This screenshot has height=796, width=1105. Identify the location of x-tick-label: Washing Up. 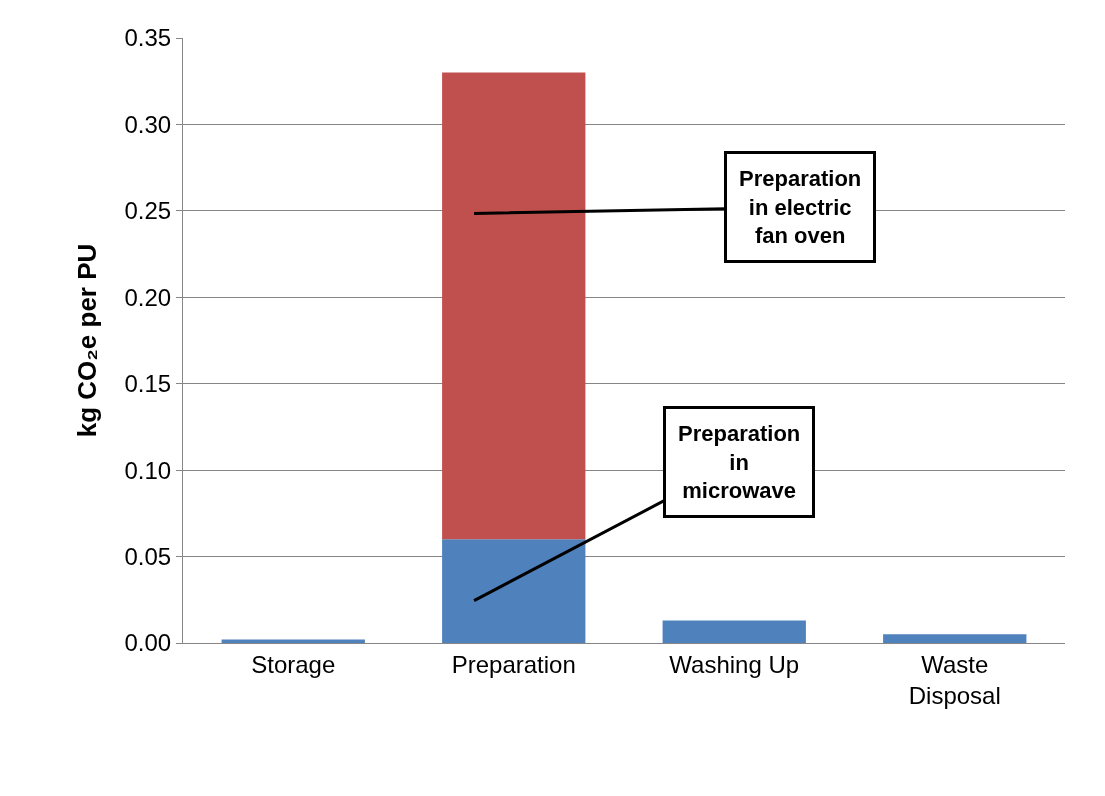
(734, 664).